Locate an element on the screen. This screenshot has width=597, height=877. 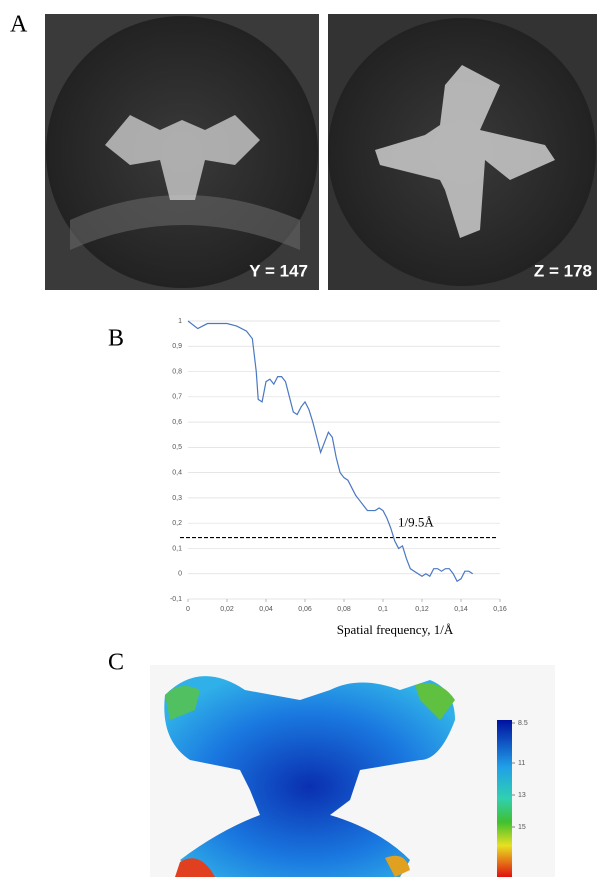
x-tick-label: 0,1 is located at coordinates (383, 609).